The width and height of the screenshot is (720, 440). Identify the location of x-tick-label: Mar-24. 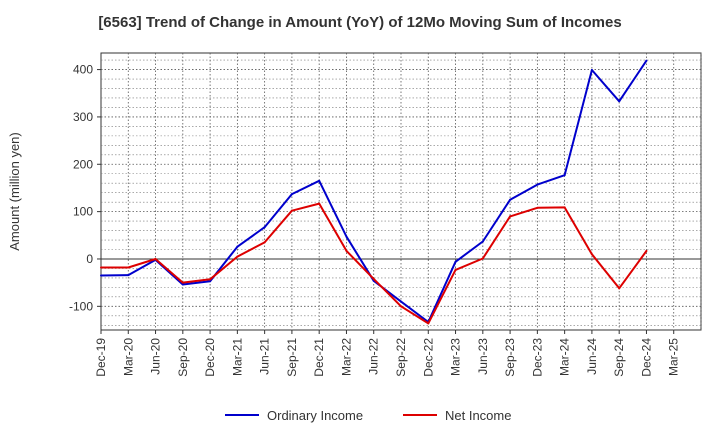
(565, 357).